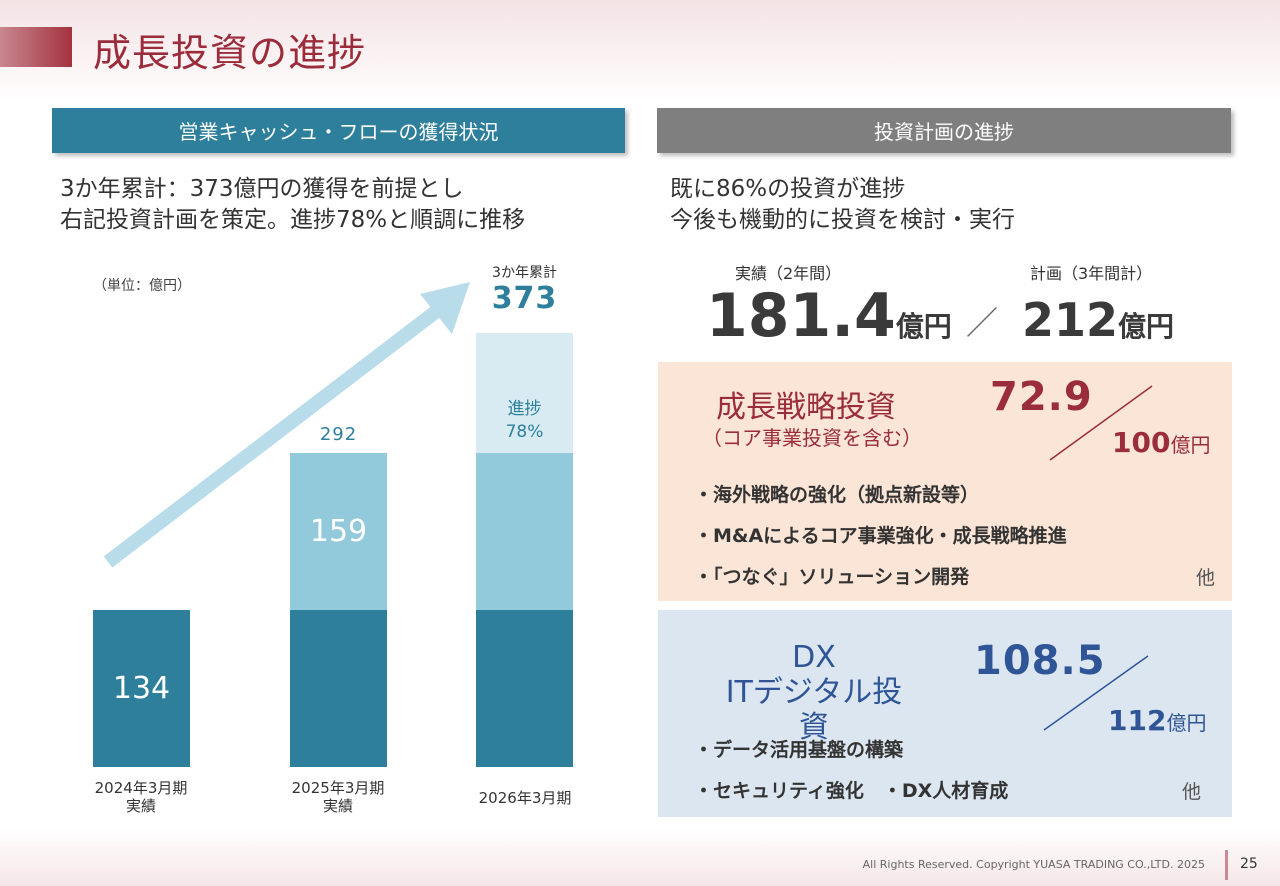 This screenshot has height=886, width=1280. I want to click on plan-total-unit: 億円, so click(1146, 326).